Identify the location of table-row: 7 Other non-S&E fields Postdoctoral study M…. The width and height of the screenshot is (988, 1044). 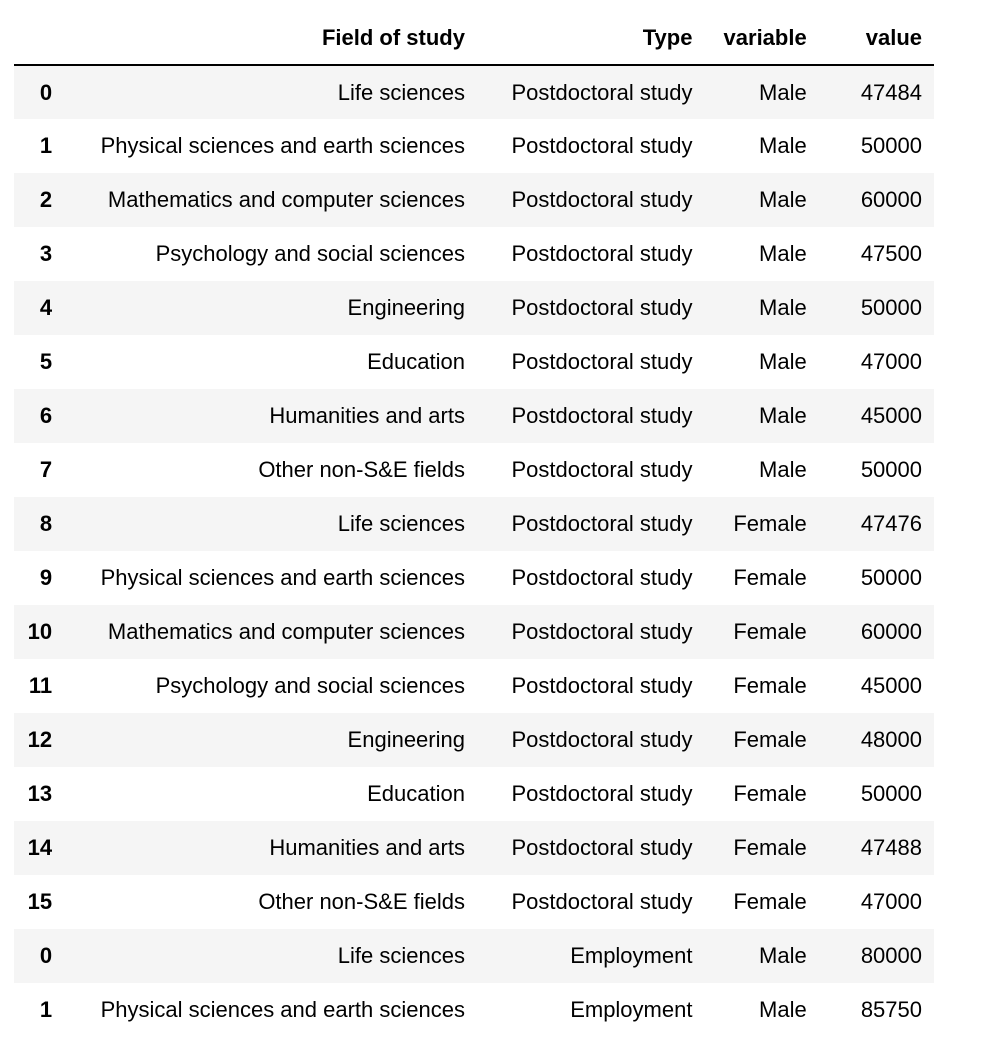
(474, 470).